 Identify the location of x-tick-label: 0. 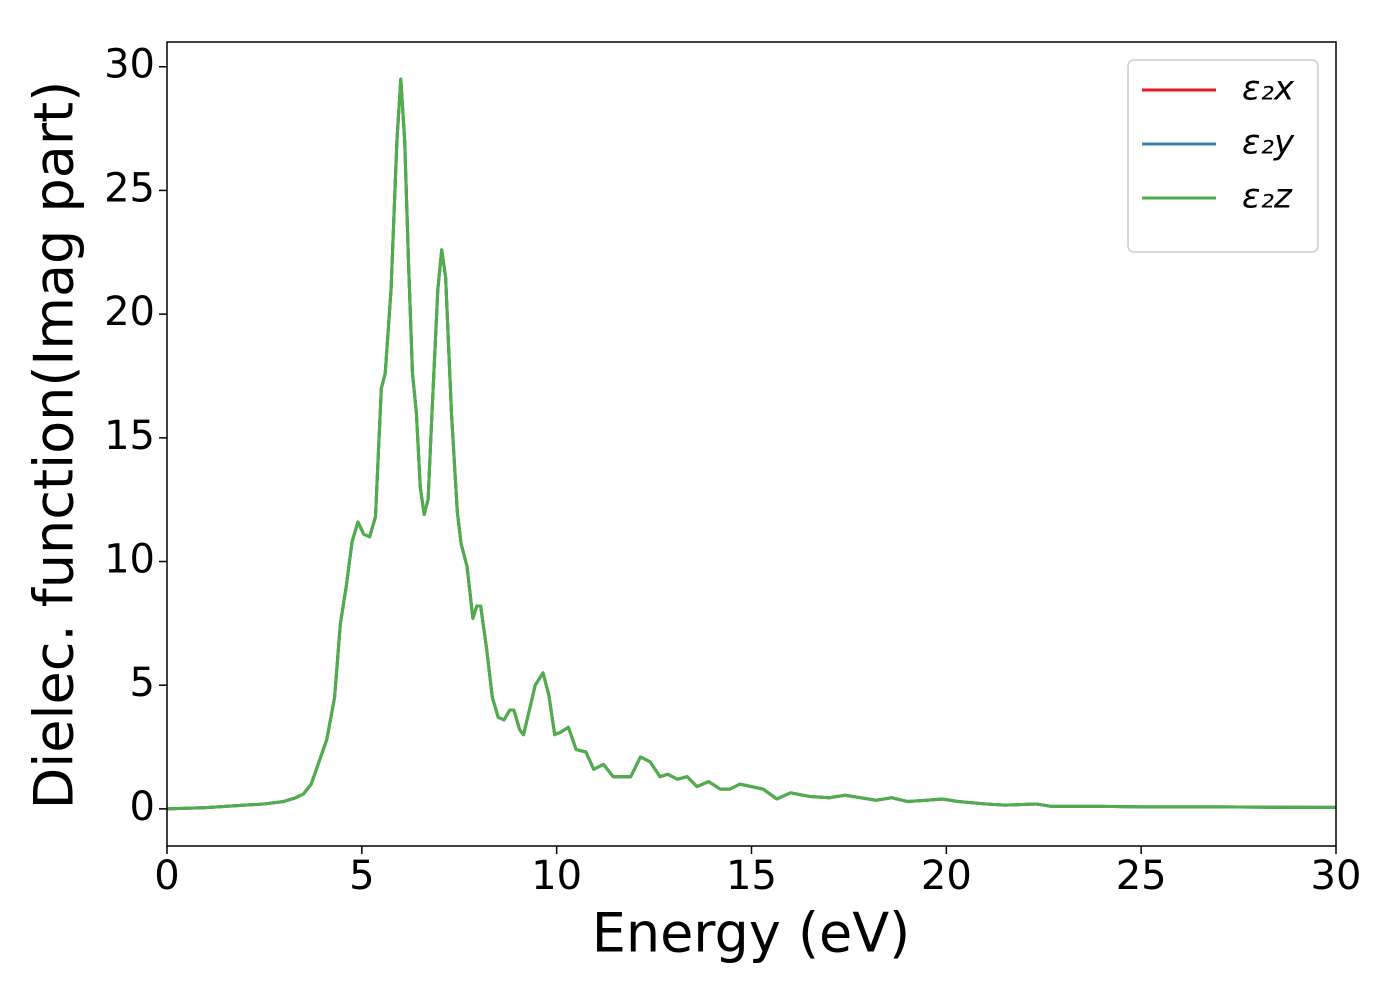
(166, 876).